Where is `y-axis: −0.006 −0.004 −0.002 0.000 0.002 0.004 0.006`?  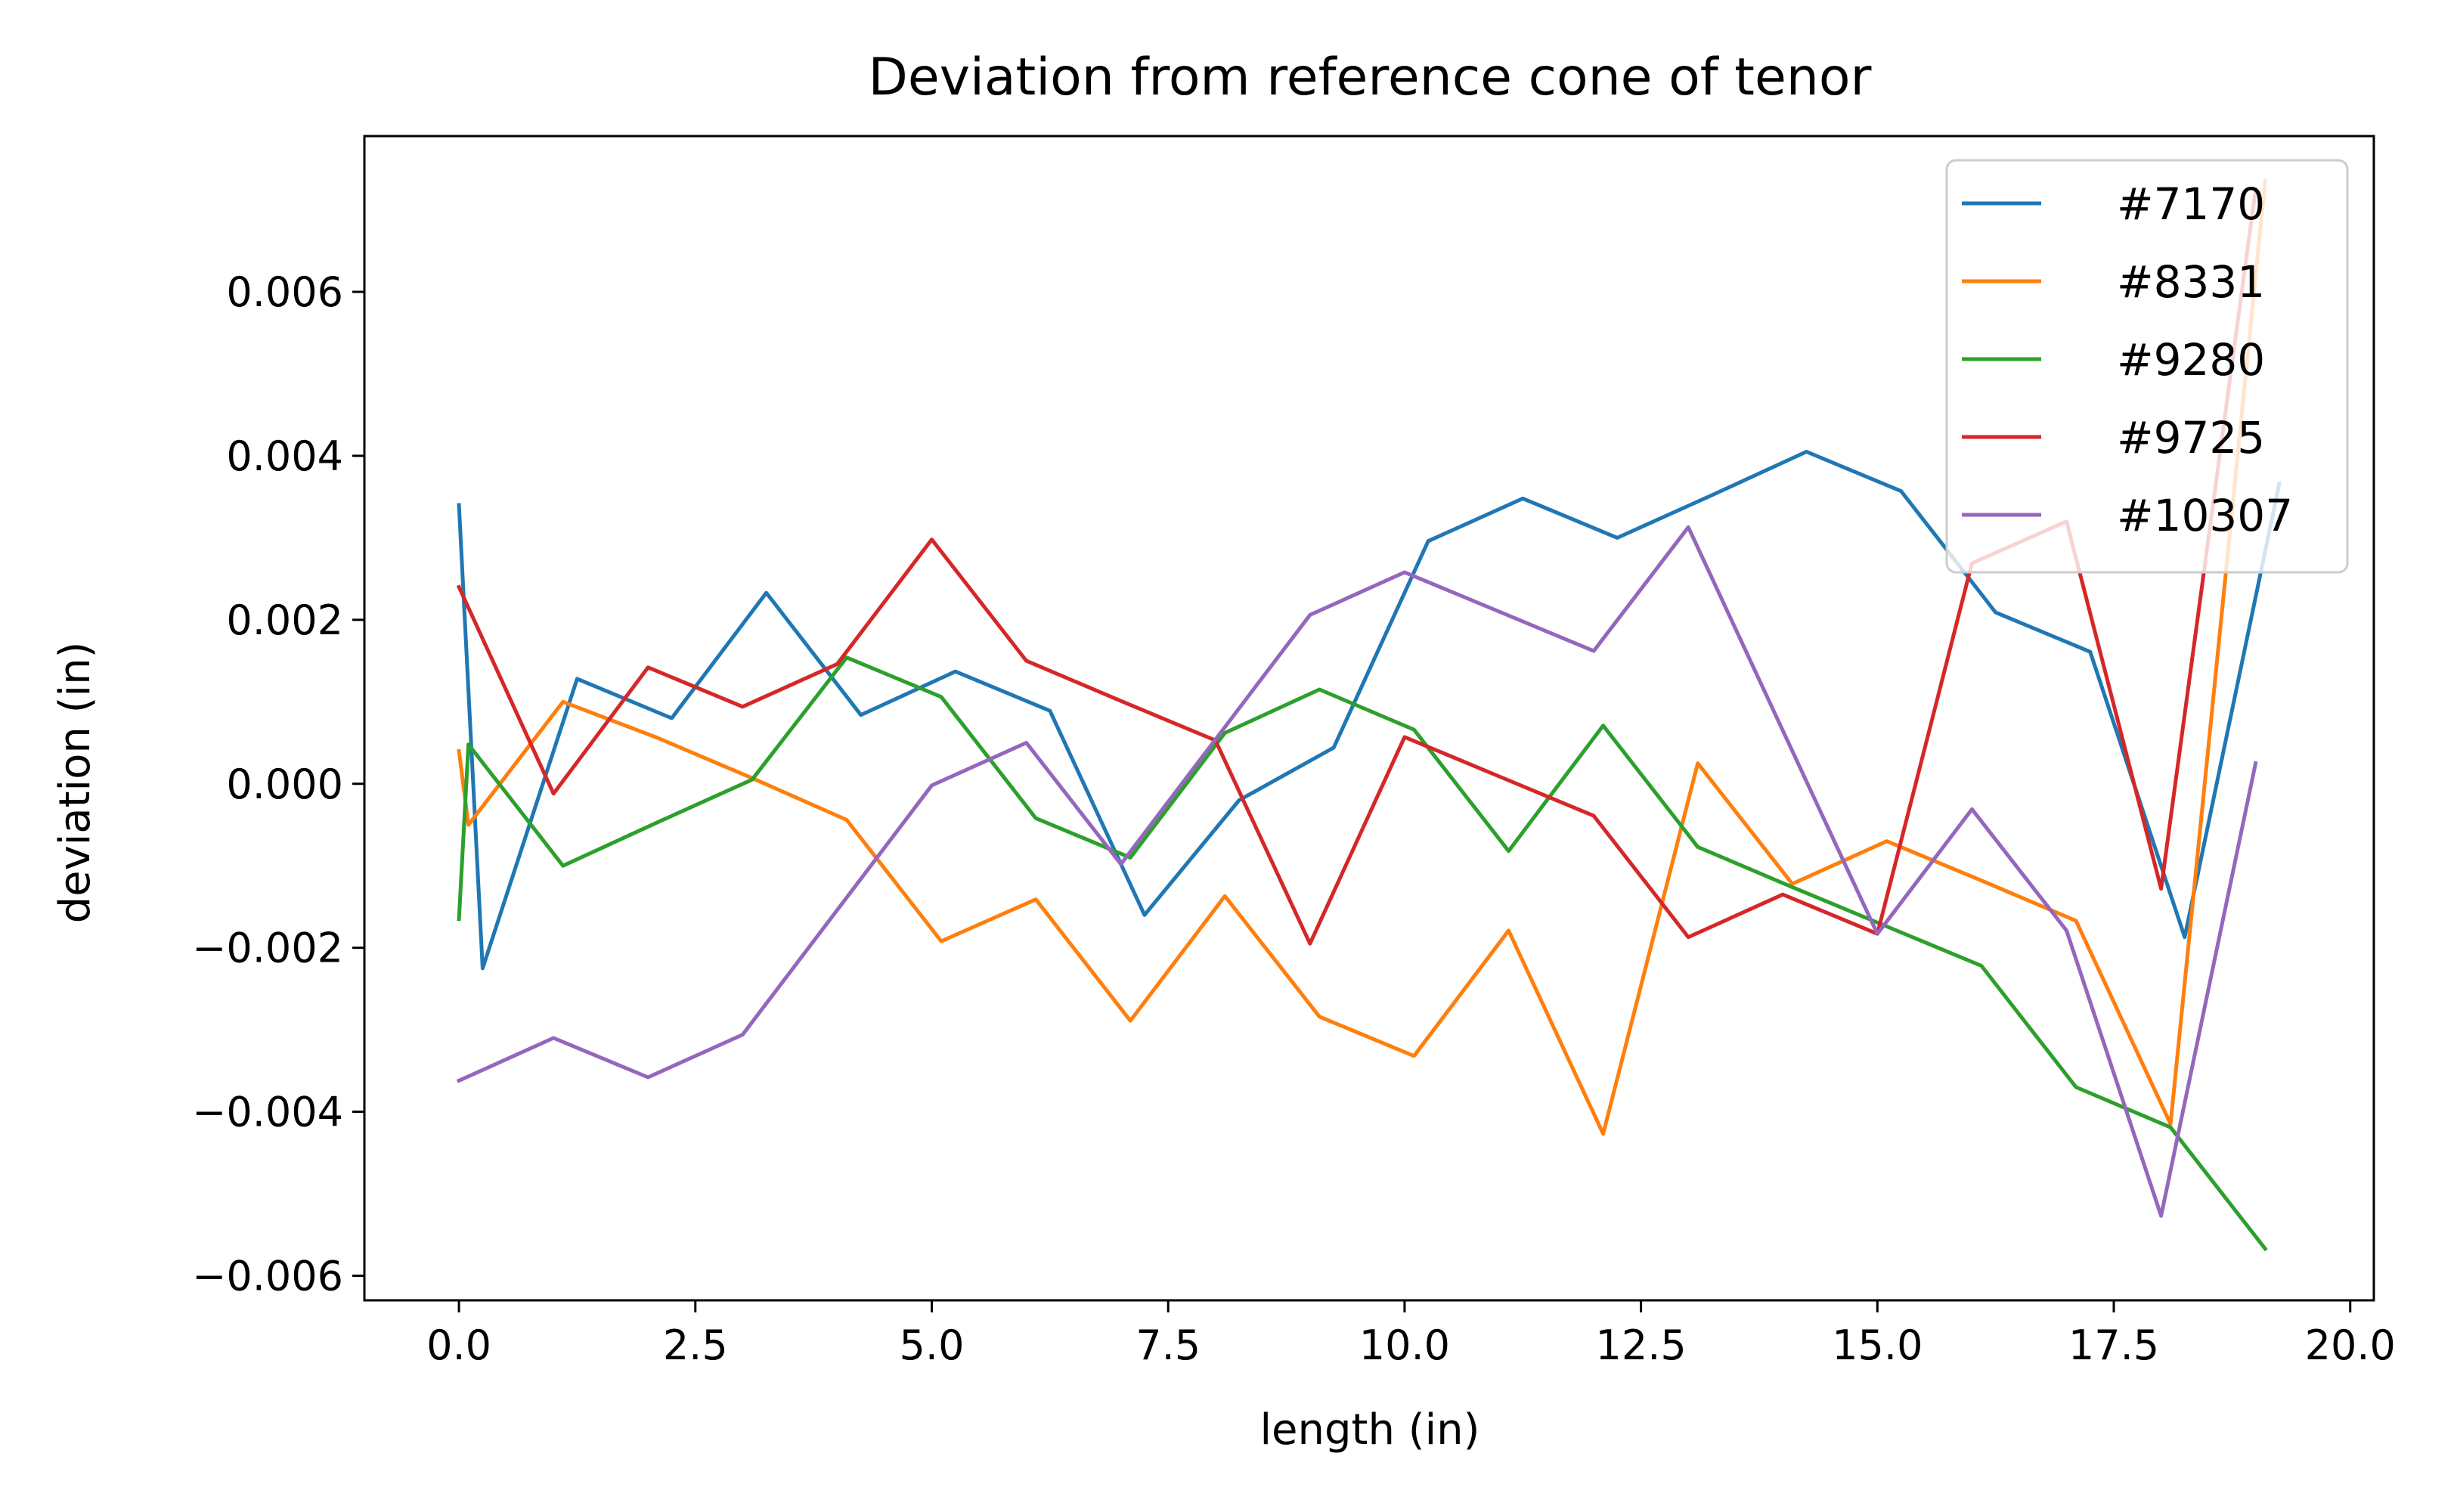 y-axis: −0.006 −0.004 −0.002 0.000 0.002 0.004 0.006 is located at coordinates (278, 784).